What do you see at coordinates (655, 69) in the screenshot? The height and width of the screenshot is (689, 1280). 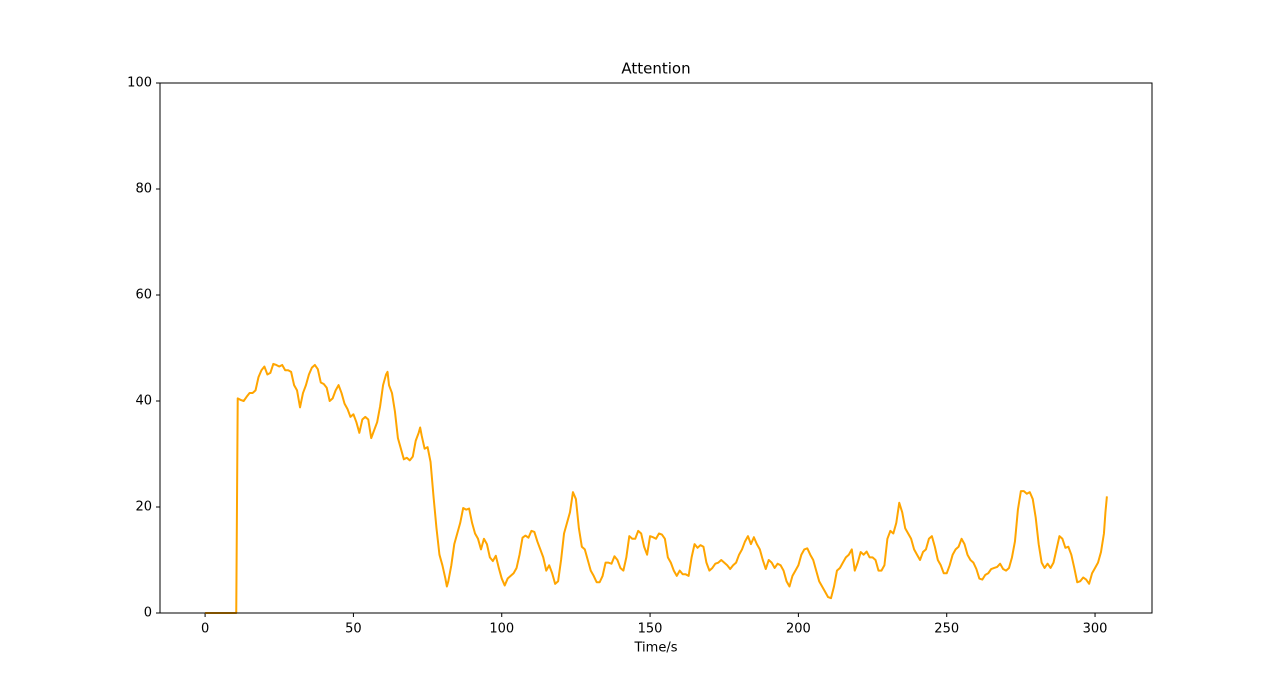 I see `chart-title: Attention` at bounding box center [655, 69].